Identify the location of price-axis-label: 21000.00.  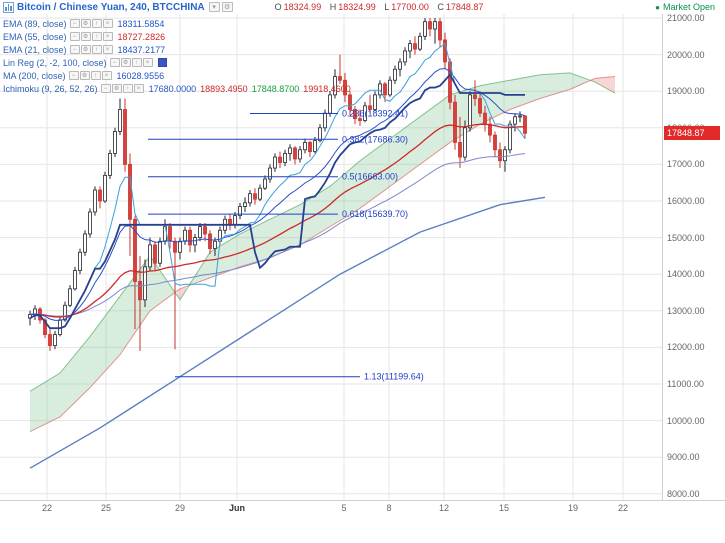
(686, 18).